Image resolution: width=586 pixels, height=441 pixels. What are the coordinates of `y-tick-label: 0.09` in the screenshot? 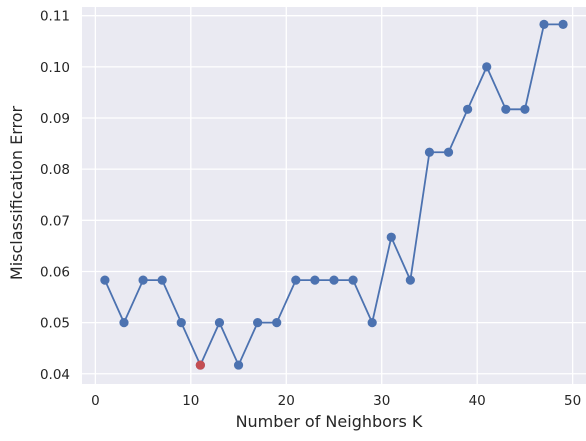 It's located at (55, 119).